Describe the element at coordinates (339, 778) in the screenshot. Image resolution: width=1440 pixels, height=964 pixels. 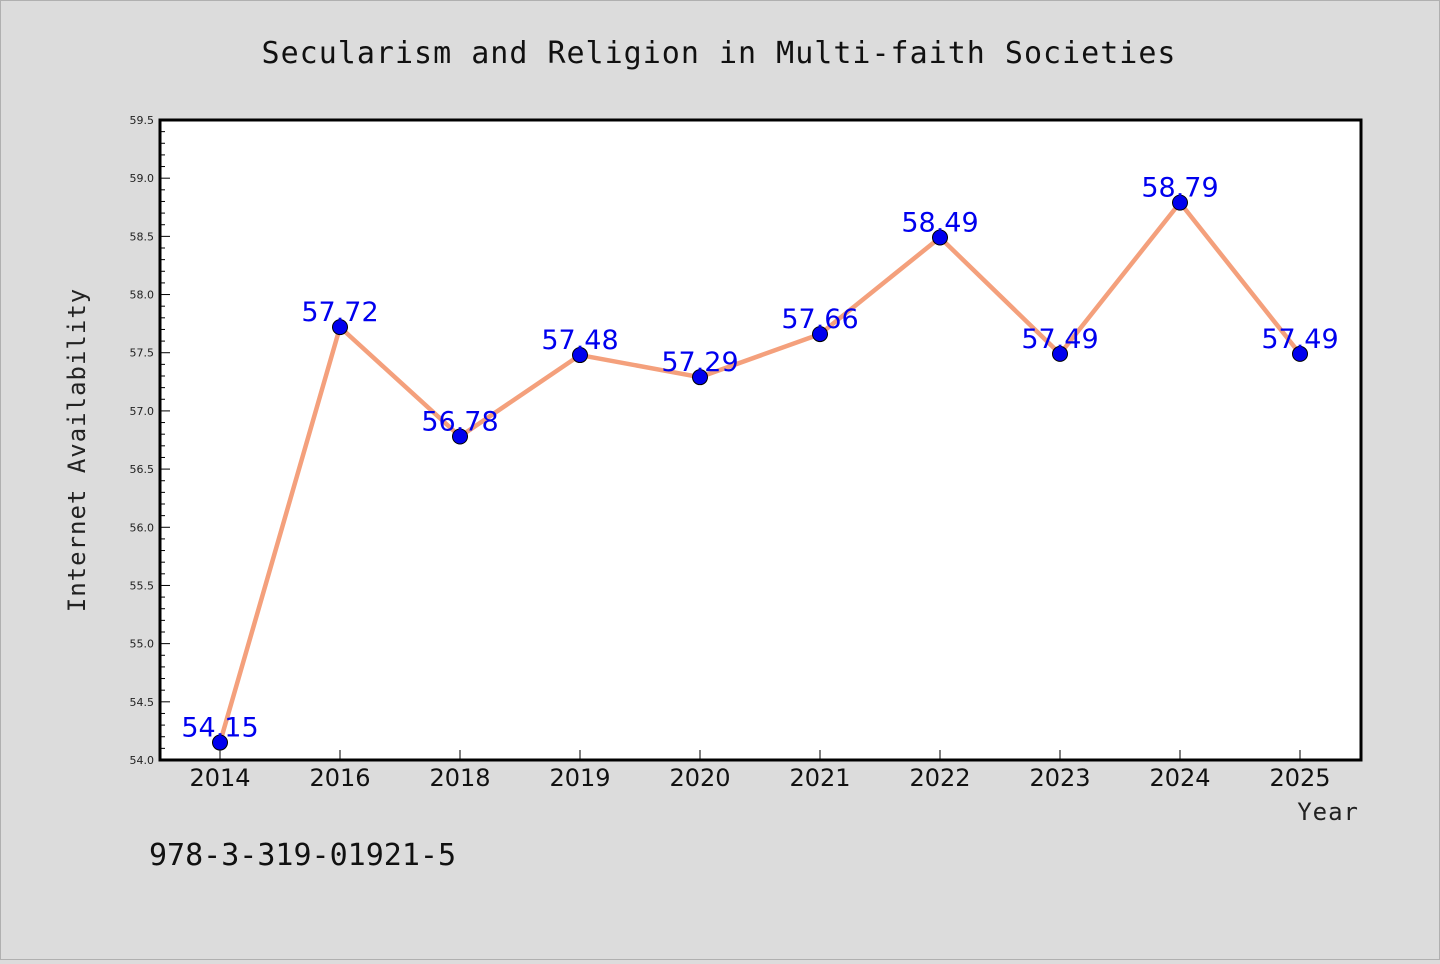
I see `x-tick-label: 2016` at that location.